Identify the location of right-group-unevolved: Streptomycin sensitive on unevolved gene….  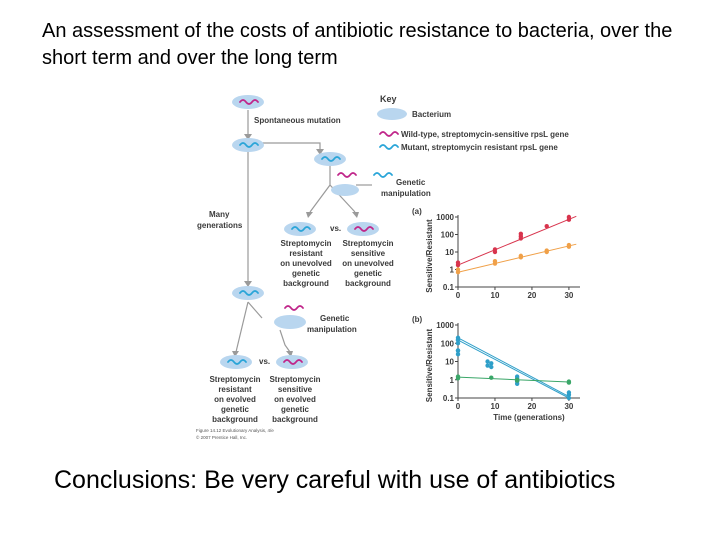
(368, 263).